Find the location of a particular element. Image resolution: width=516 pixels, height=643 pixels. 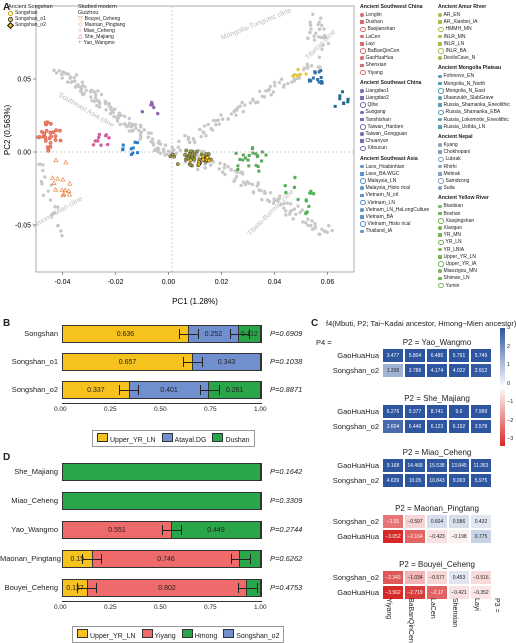

bar-legend-item: Upper_YR_LN is located at coordinates (126, 438).